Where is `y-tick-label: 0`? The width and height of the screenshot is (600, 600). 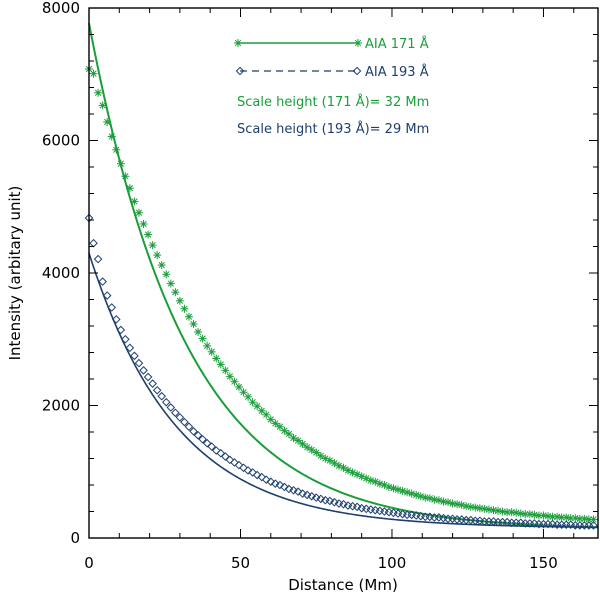
y-tick-label: 0 is located at coordinates (75, 538).